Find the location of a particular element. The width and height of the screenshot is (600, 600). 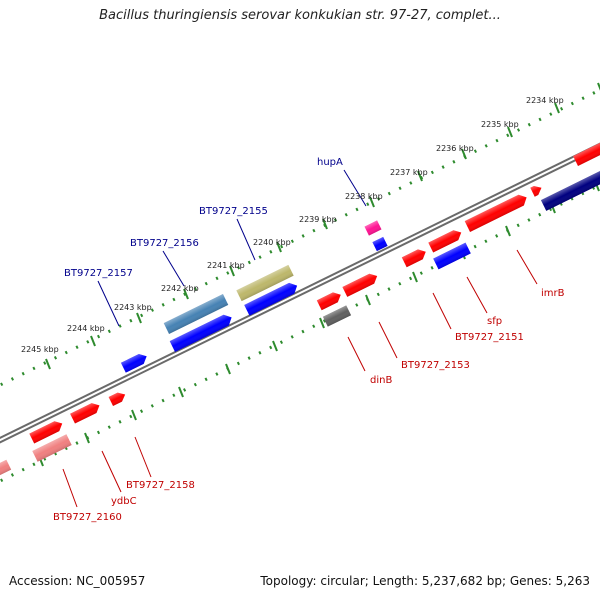

tick-label: 2240 kbp is located at coordinates (272, 242).